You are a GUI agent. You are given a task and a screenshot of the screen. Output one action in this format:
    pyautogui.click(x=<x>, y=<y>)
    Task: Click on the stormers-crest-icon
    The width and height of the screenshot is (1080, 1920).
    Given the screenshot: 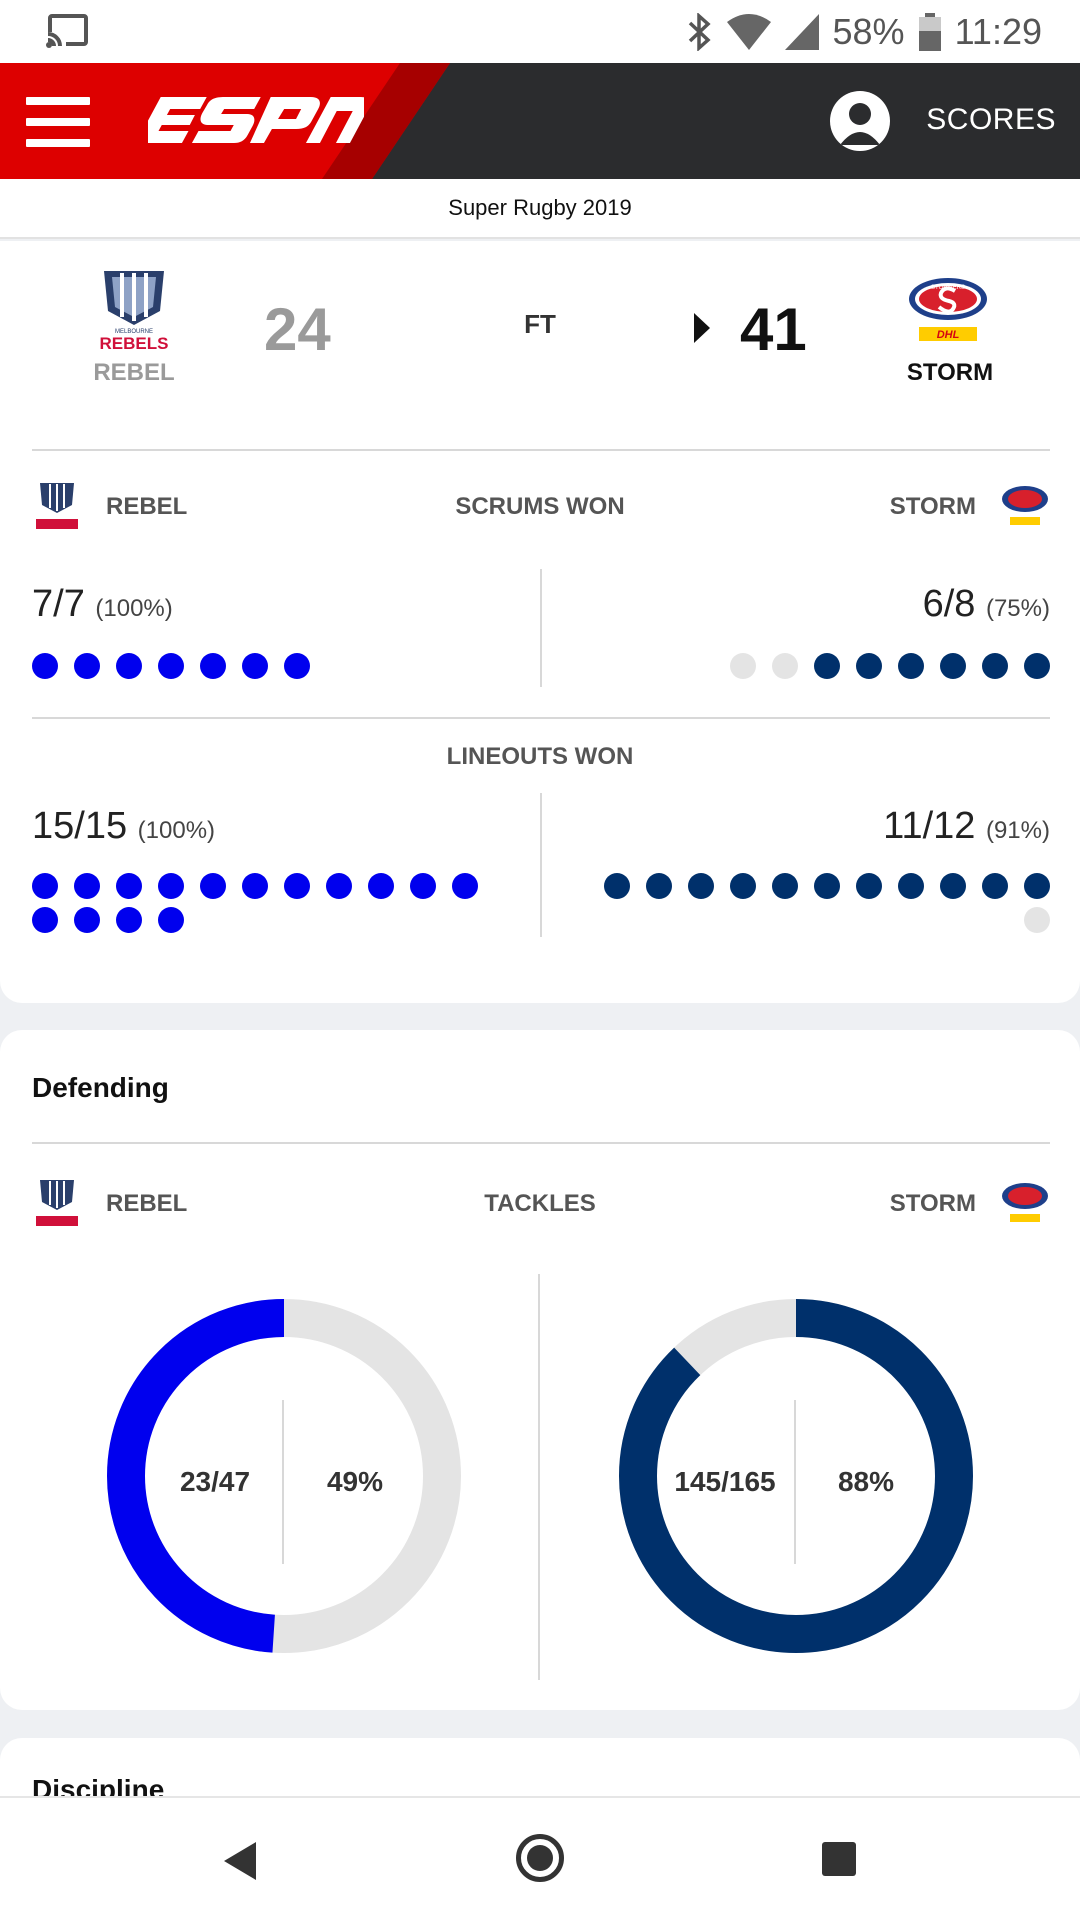 What is the action you would take?
    pyautogui.click(x=1025, y=1202)
    